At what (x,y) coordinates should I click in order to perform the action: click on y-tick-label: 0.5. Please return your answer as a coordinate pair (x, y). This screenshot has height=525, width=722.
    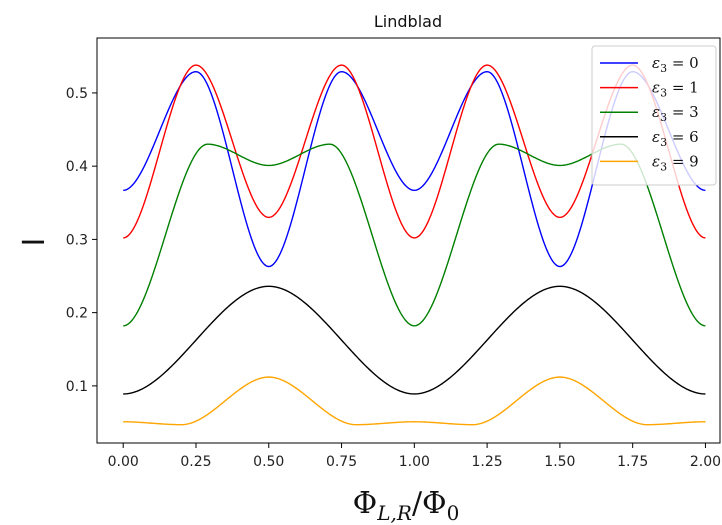
    Looking at the image, I should click on (77, 94).